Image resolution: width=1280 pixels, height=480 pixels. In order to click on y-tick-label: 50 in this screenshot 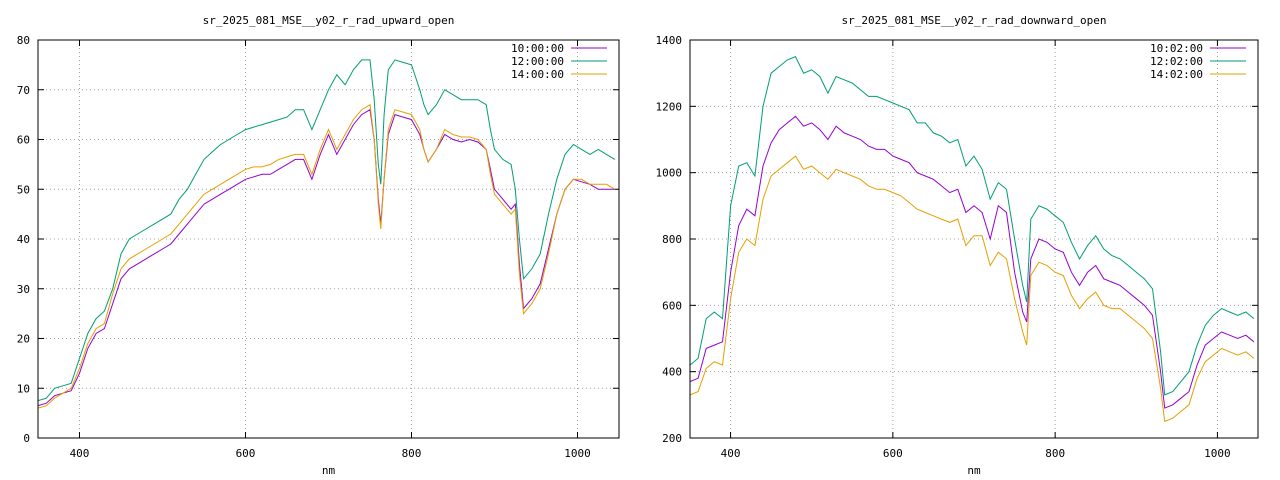, I will do `click(23, 189)`.